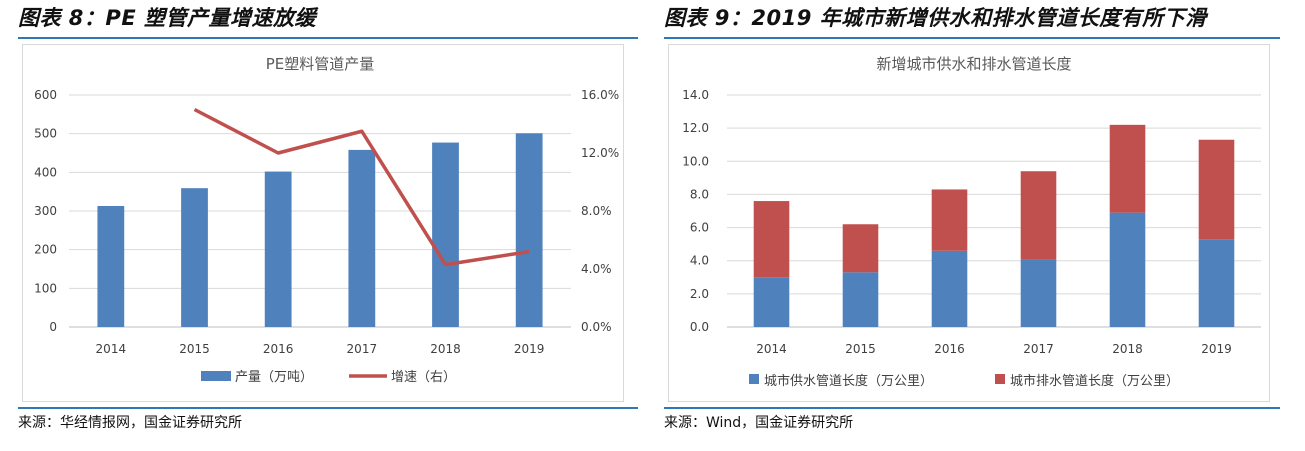  I want to click on y2-tick-label: 16.0%, so click(600, 95).